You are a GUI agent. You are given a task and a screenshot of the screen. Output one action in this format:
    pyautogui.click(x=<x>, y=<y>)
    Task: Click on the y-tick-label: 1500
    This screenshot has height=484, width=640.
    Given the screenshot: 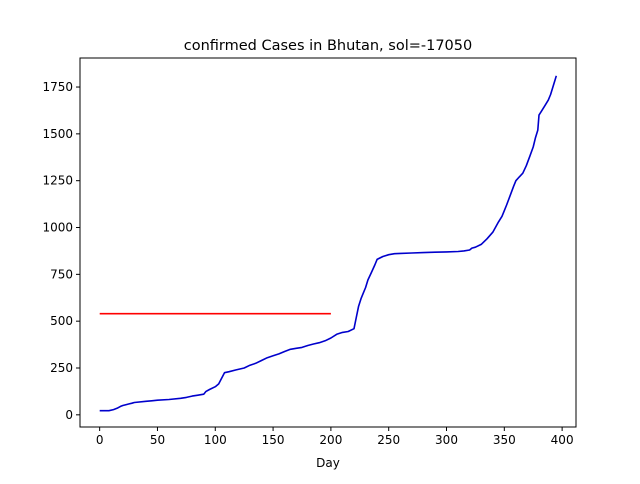 What is the action you would take?
    pyautogui.click(x=57, y=134)
    